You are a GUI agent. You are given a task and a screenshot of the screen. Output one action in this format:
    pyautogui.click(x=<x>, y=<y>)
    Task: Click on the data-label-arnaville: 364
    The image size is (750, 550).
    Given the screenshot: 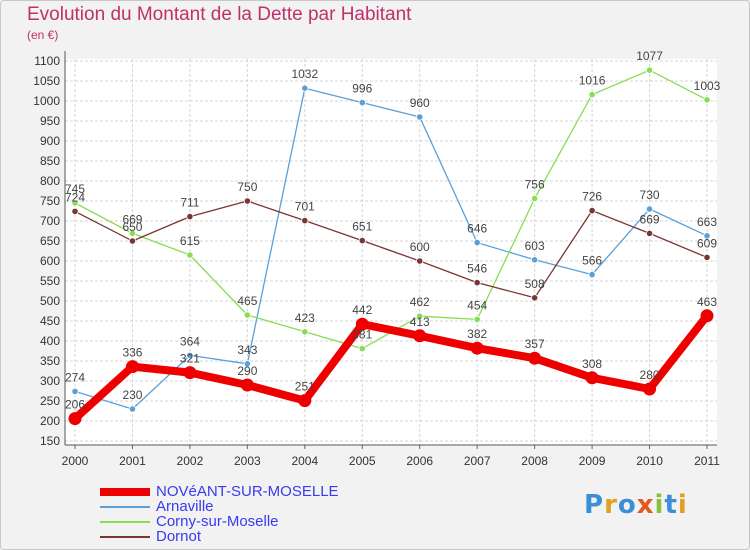 What is the action you would take?
    pyautogui.click(x=190, y=341)
    